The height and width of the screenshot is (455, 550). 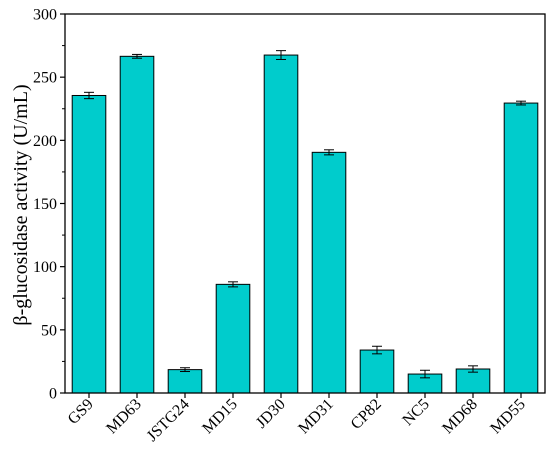 I want to click on bar-jd30, so click(x=281, y=224).